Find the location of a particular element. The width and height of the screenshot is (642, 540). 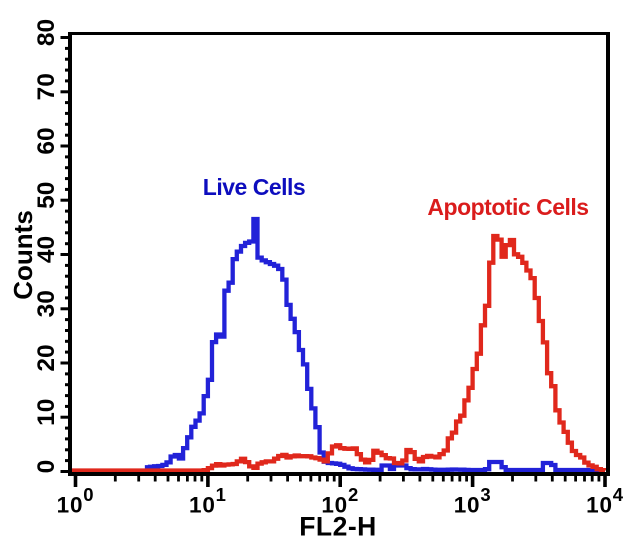

svg-text: 60 is located at coordinates (46, 140).